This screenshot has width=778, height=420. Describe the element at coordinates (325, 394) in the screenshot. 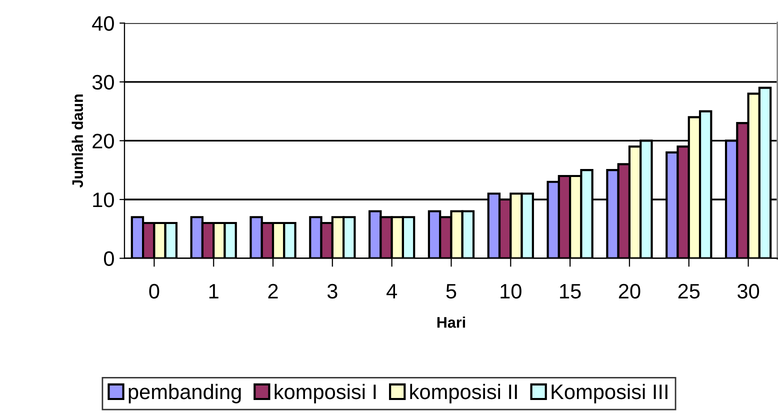

I see `legend-label: komposisi I` at that location.